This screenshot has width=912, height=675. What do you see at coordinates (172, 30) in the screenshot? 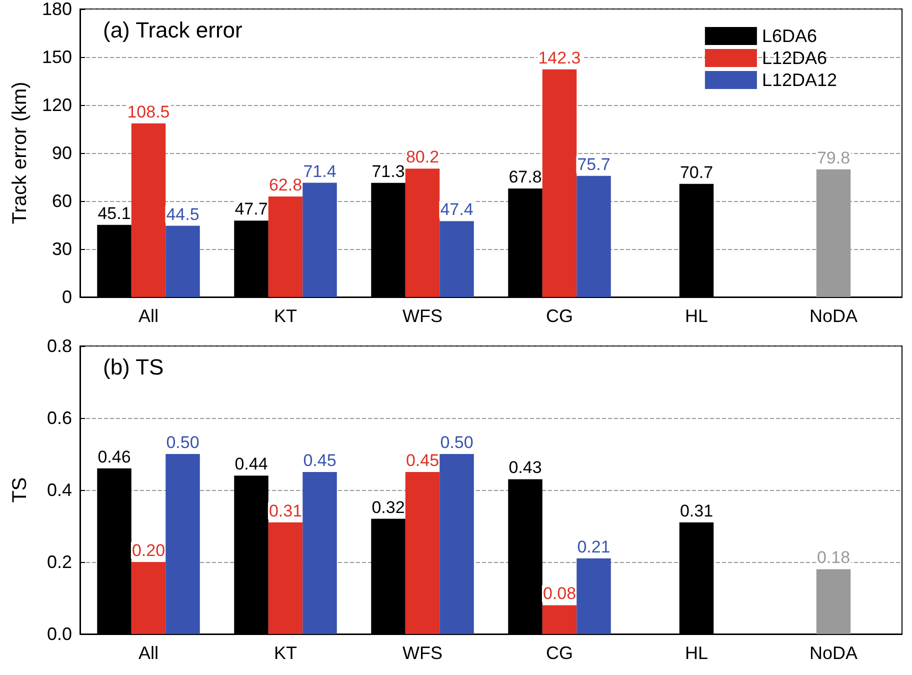
I see `chart-title: (a) Track error` at bounding box center [172, 30].